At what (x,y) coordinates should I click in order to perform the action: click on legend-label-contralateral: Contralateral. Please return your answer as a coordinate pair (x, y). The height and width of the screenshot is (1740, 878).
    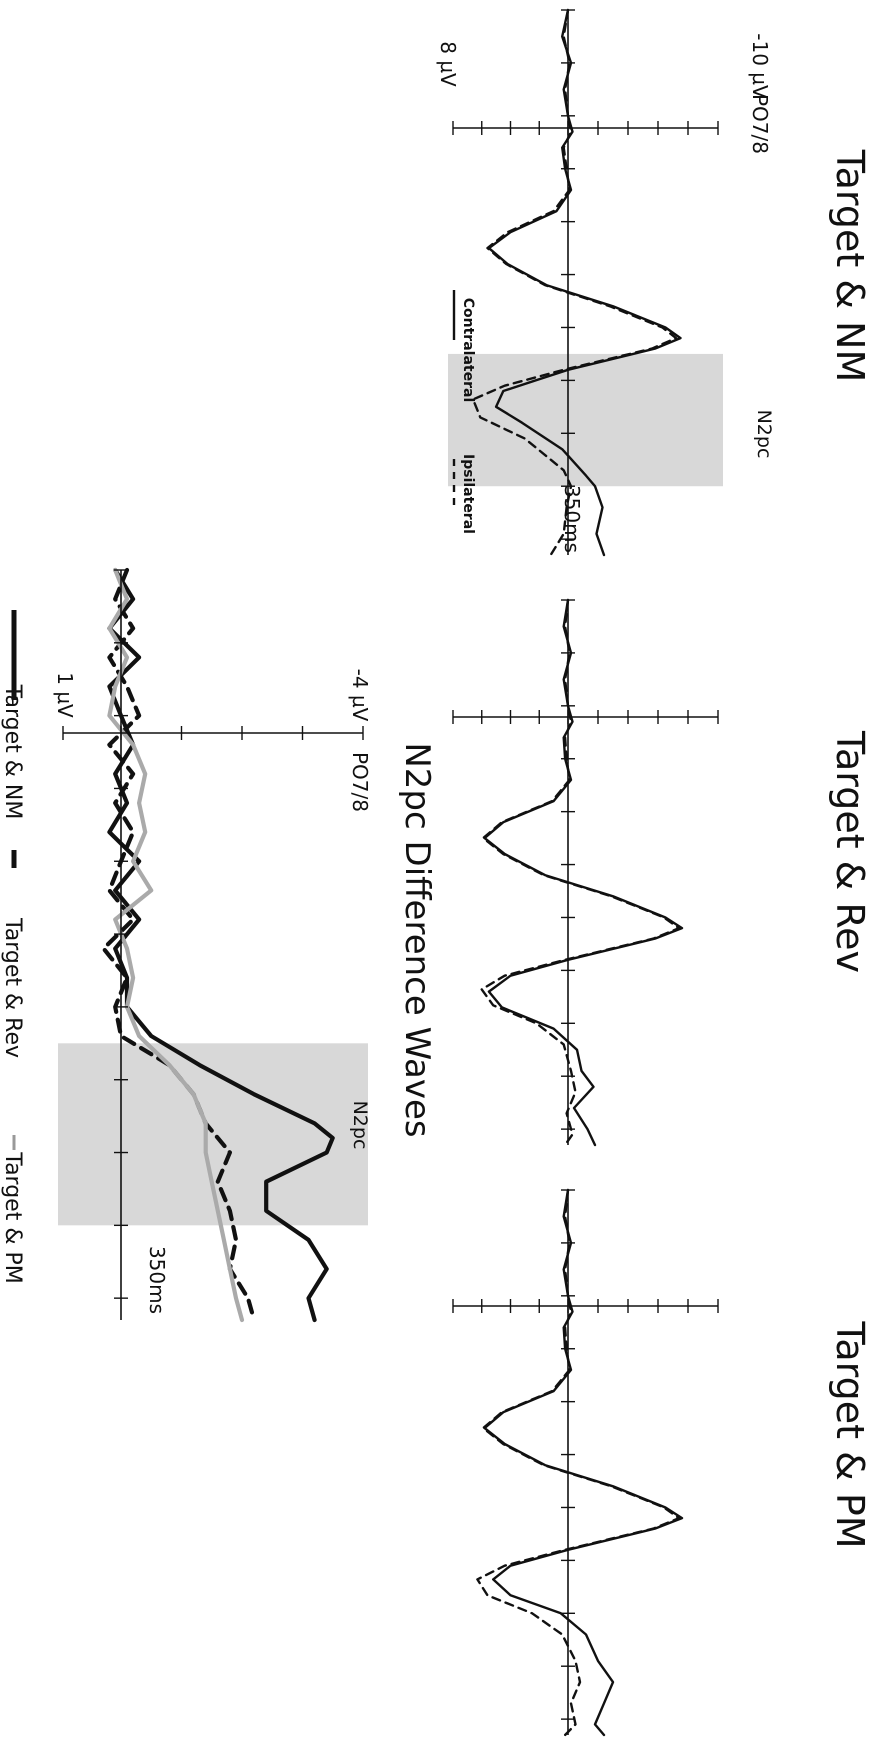
    Looking at the image, I should click on (468, 350).